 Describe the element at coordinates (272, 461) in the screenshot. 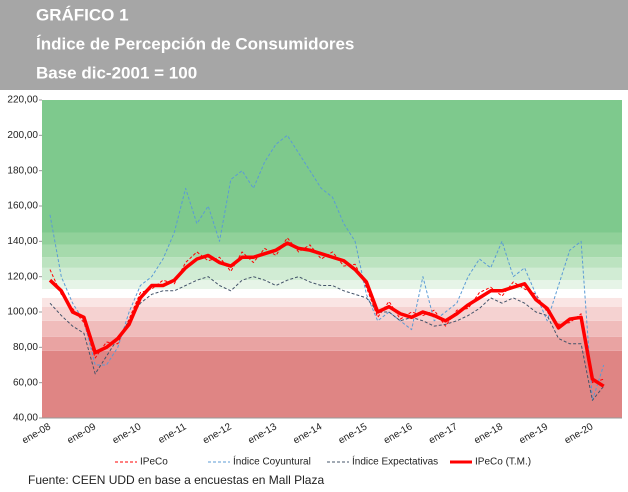

I see `legend-label: Índice Coyuntural` at that location.